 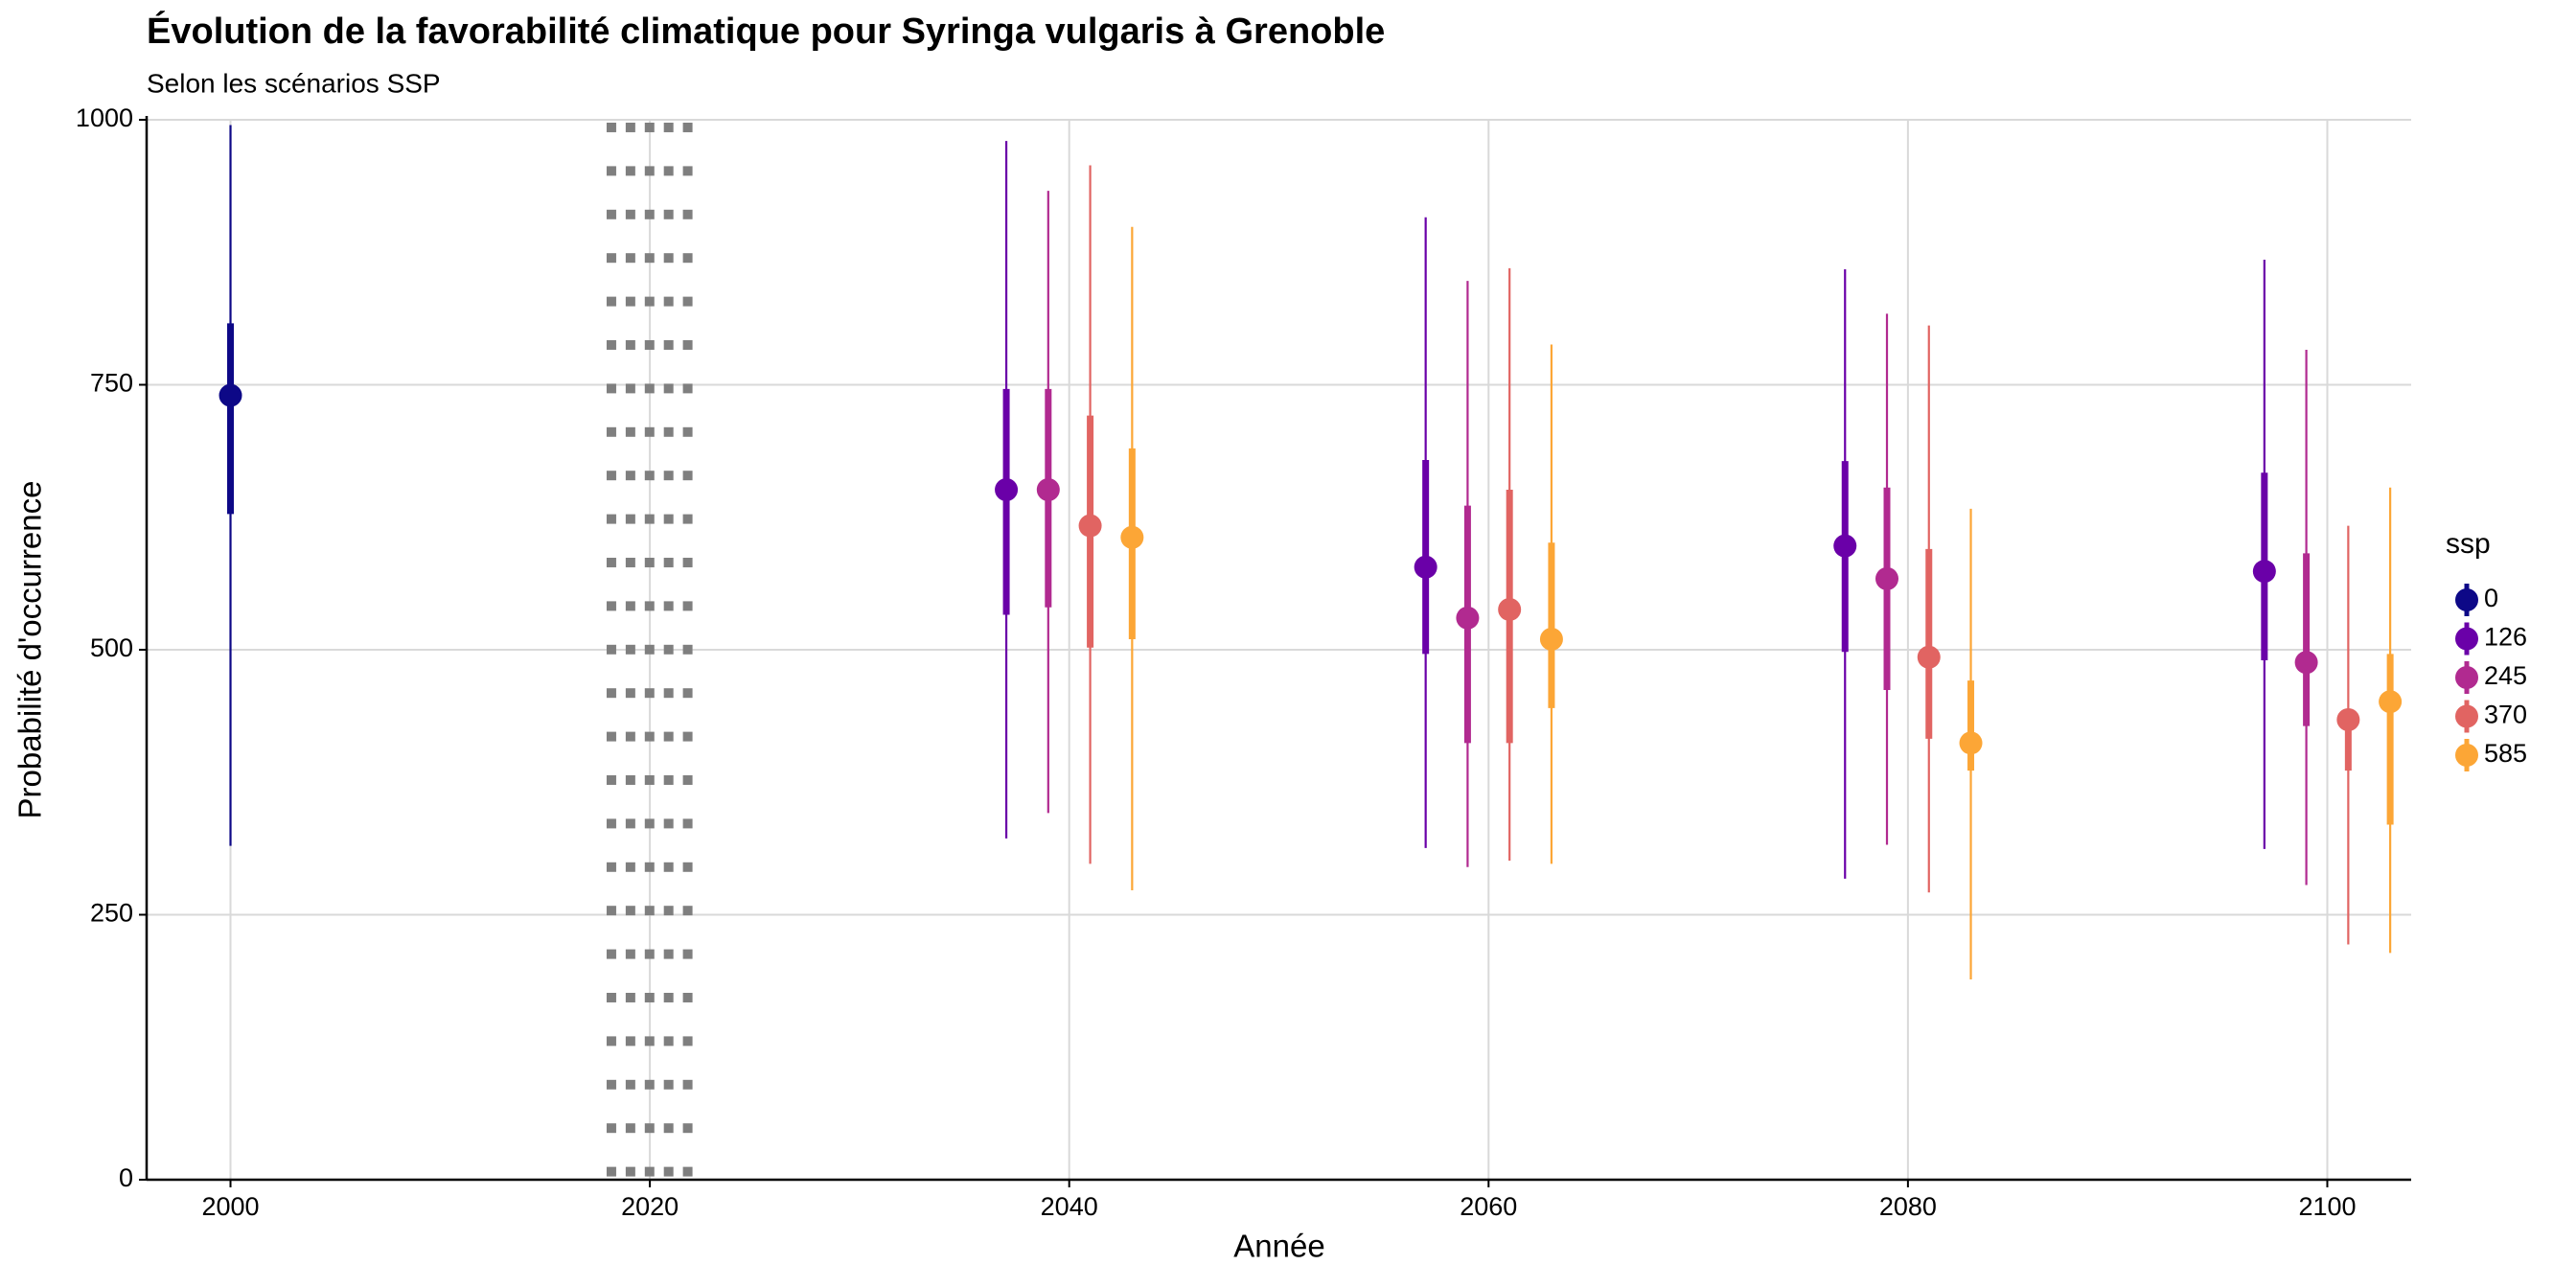 I want to click on x-tick-label: 2060, so click(x=1488, y=1206).